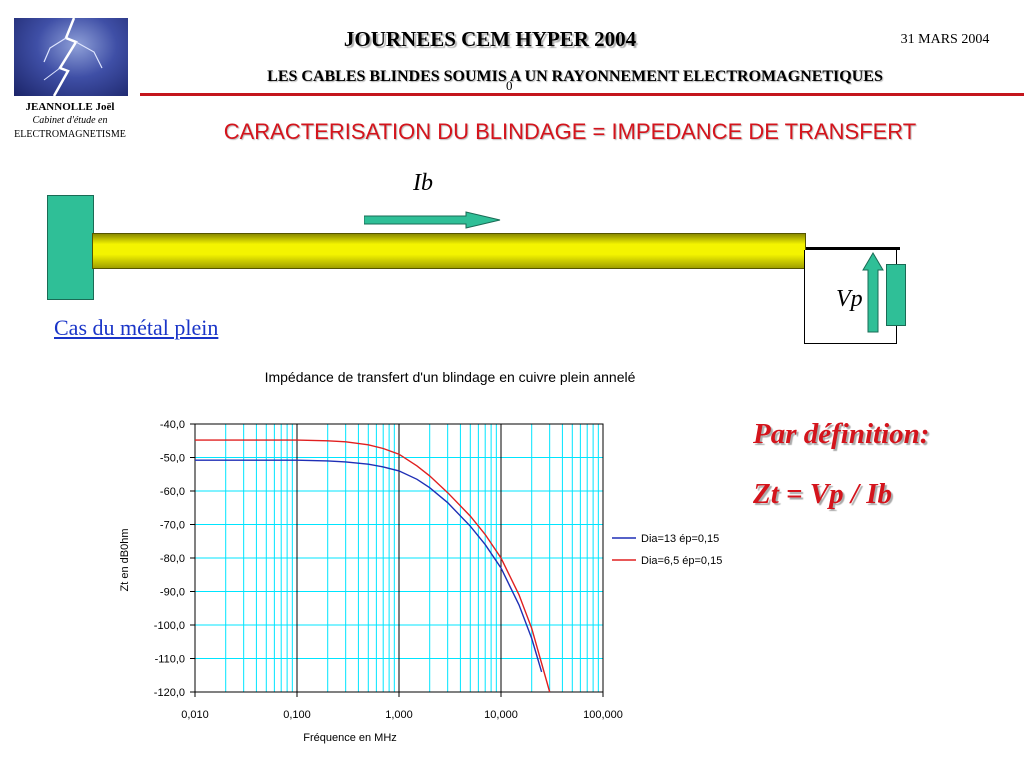  I want to click on vp-label: Vp, so click(849, 299).